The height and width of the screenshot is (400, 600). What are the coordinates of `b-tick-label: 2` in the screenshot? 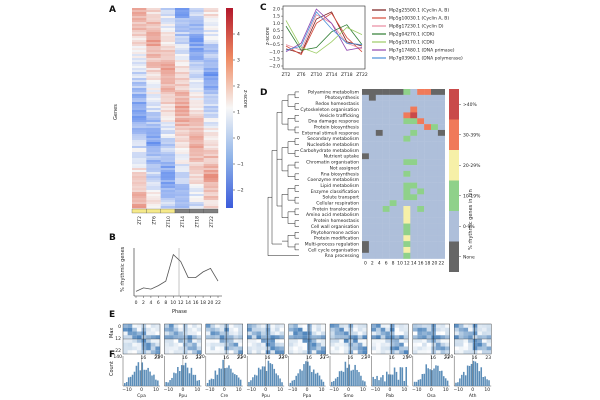 It's located at (143, 303).